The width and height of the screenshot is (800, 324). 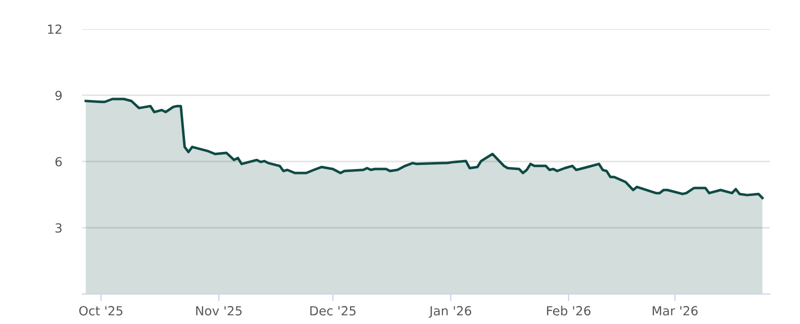 What do you see at coordinates (59, 228) in the screenshot?
I see `y-tick-label: 3` at bounding box center [59, 228].